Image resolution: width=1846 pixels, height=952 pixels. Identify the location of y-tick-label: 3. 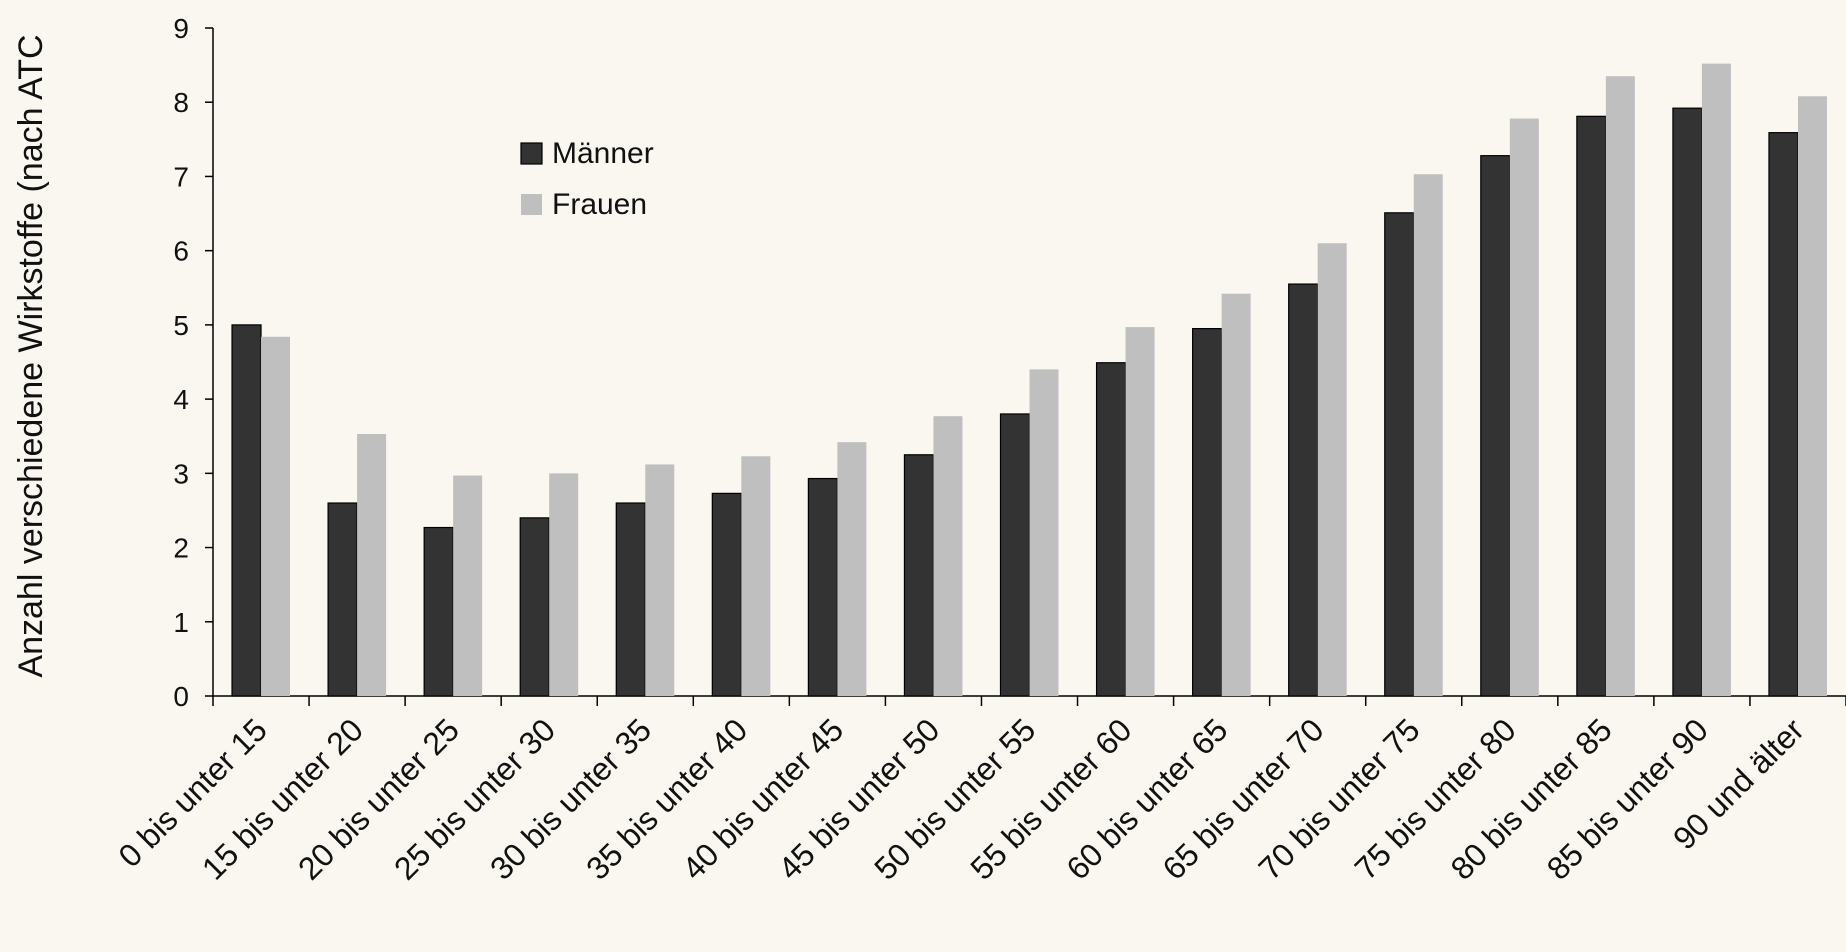
(181, 473).